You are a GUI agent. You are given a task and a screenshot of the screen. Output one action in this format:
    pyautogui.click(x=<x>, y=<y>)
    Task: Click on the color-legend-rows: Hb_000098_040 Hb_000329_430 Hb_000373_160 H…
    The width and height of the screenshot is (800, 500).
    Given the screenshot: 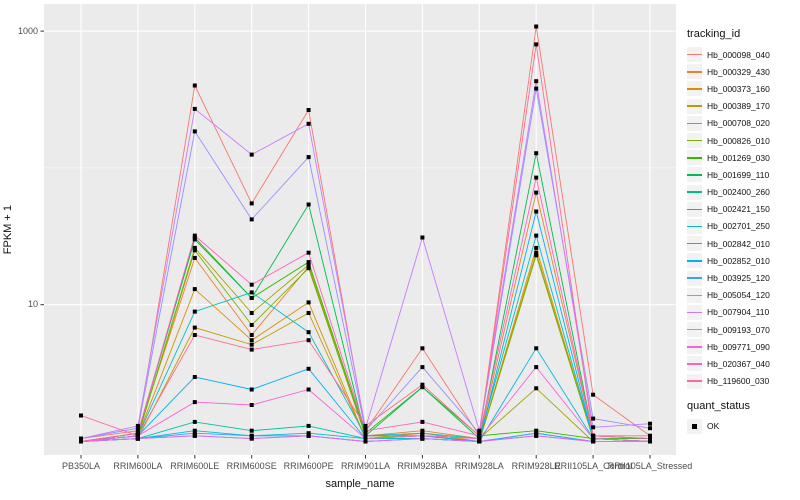 What is the action you would take?
    pyautogui.click(x=743, y=218)
    